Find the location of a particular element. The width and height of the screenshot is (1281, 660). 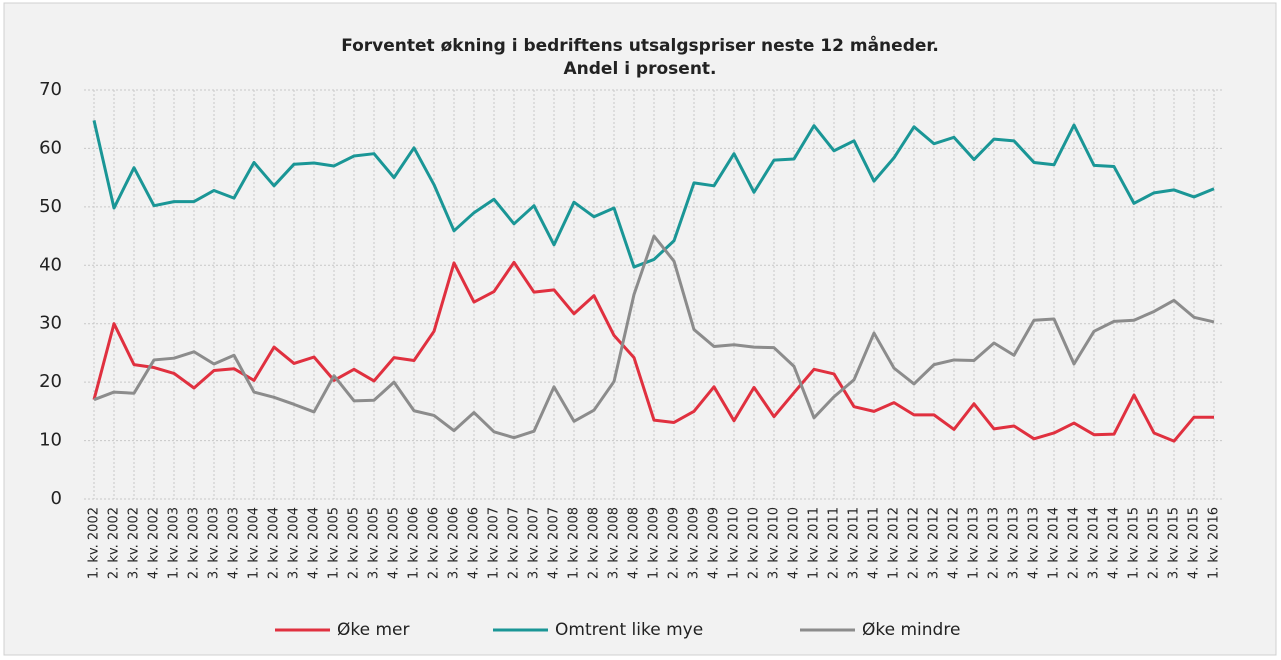

y-tick-label: 30 is located at coordinates (50, 323).